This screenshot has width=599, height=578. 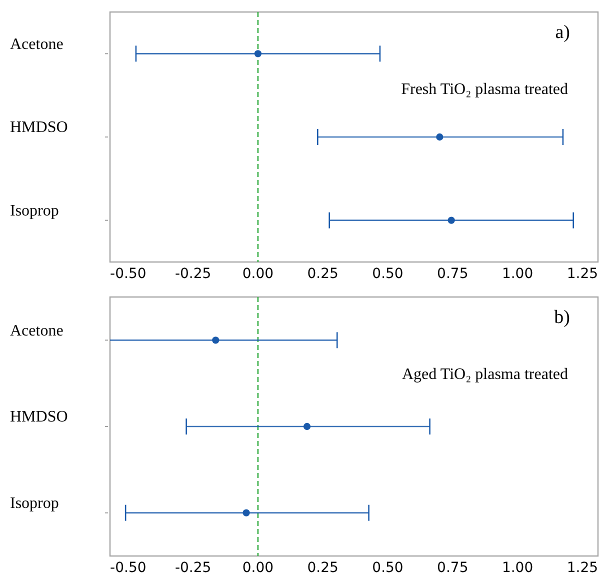 I want to click on annotation: Fresh TiO₂ plasma treated, so click(x=484, y=89).